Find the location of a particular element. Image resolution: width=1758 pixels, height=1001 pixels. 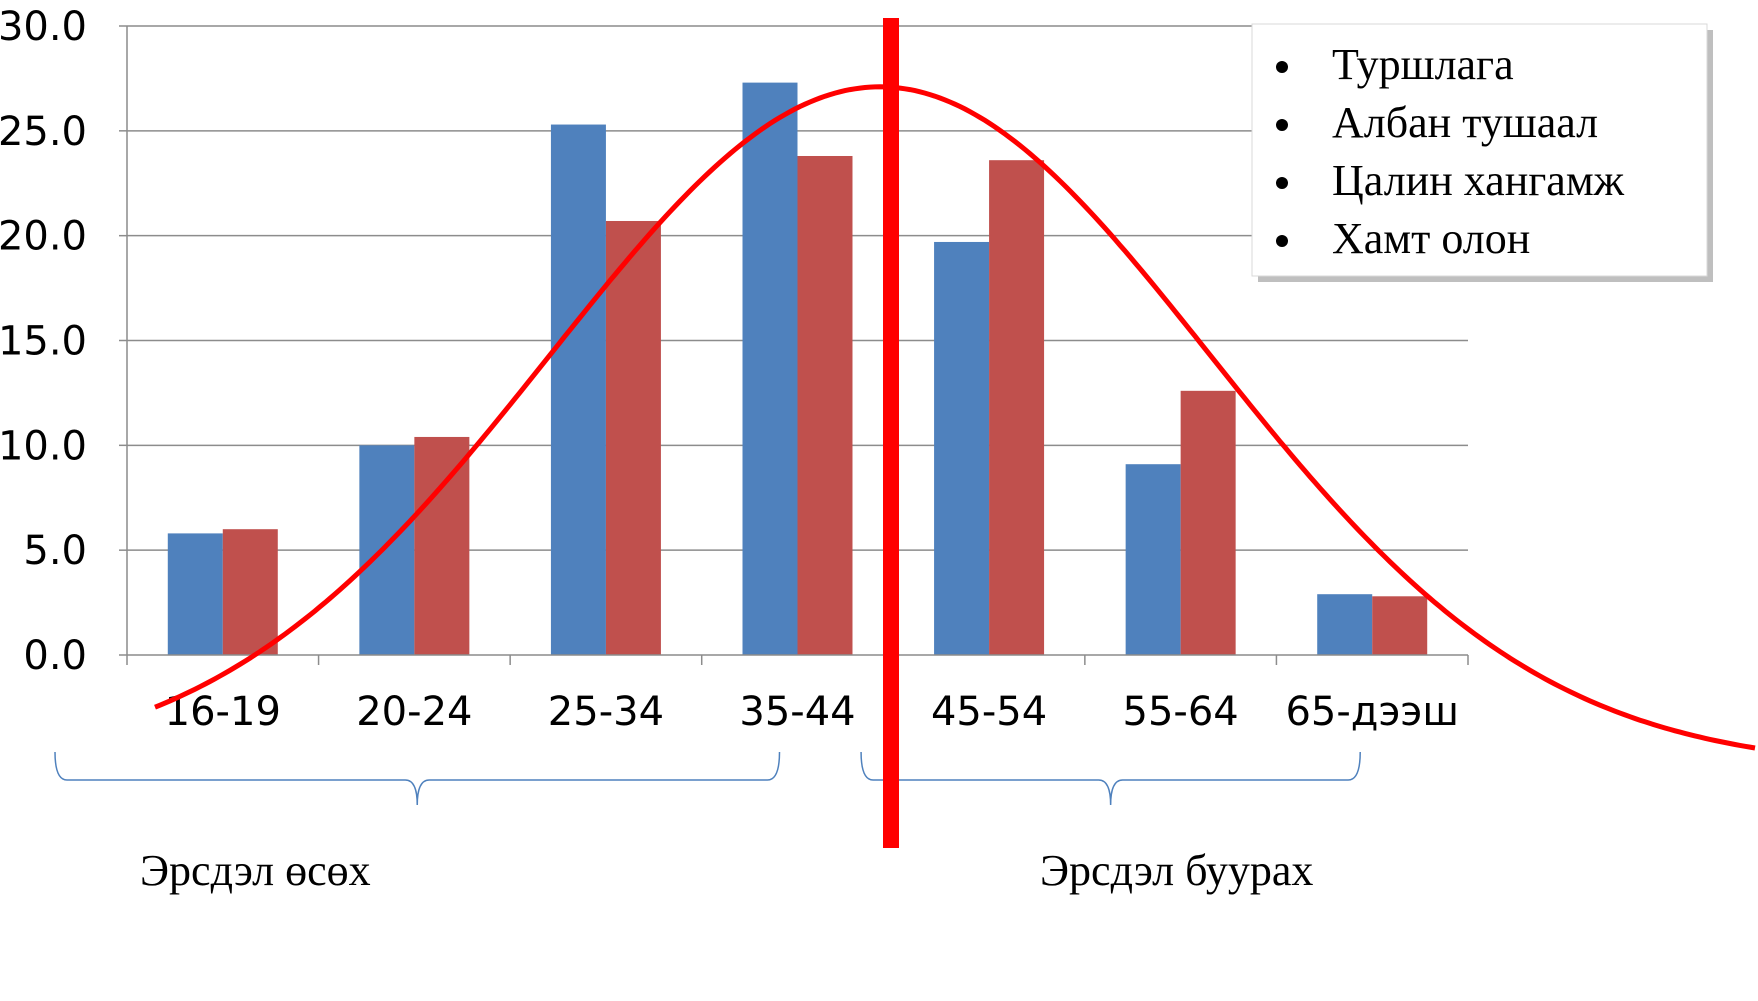

y-tick-label: 15.0 is located at coordinates (43, 342).